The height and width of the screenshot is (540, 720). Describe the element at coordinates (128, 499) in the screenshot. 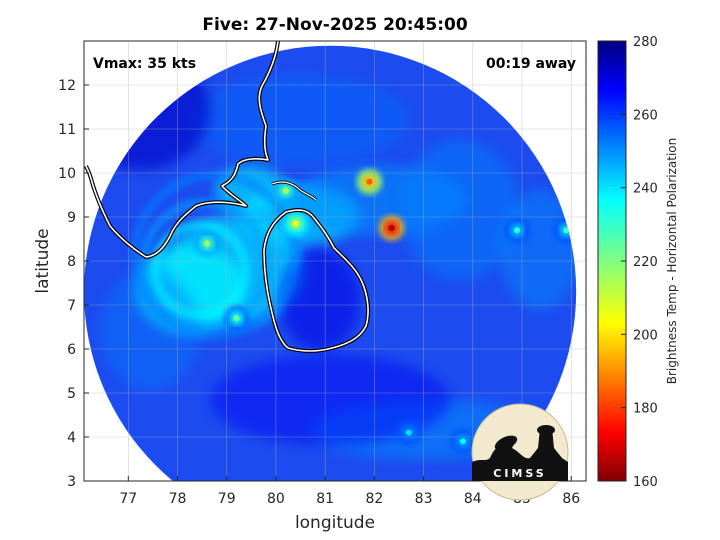

I see `x-tick-label: 77` at that location.